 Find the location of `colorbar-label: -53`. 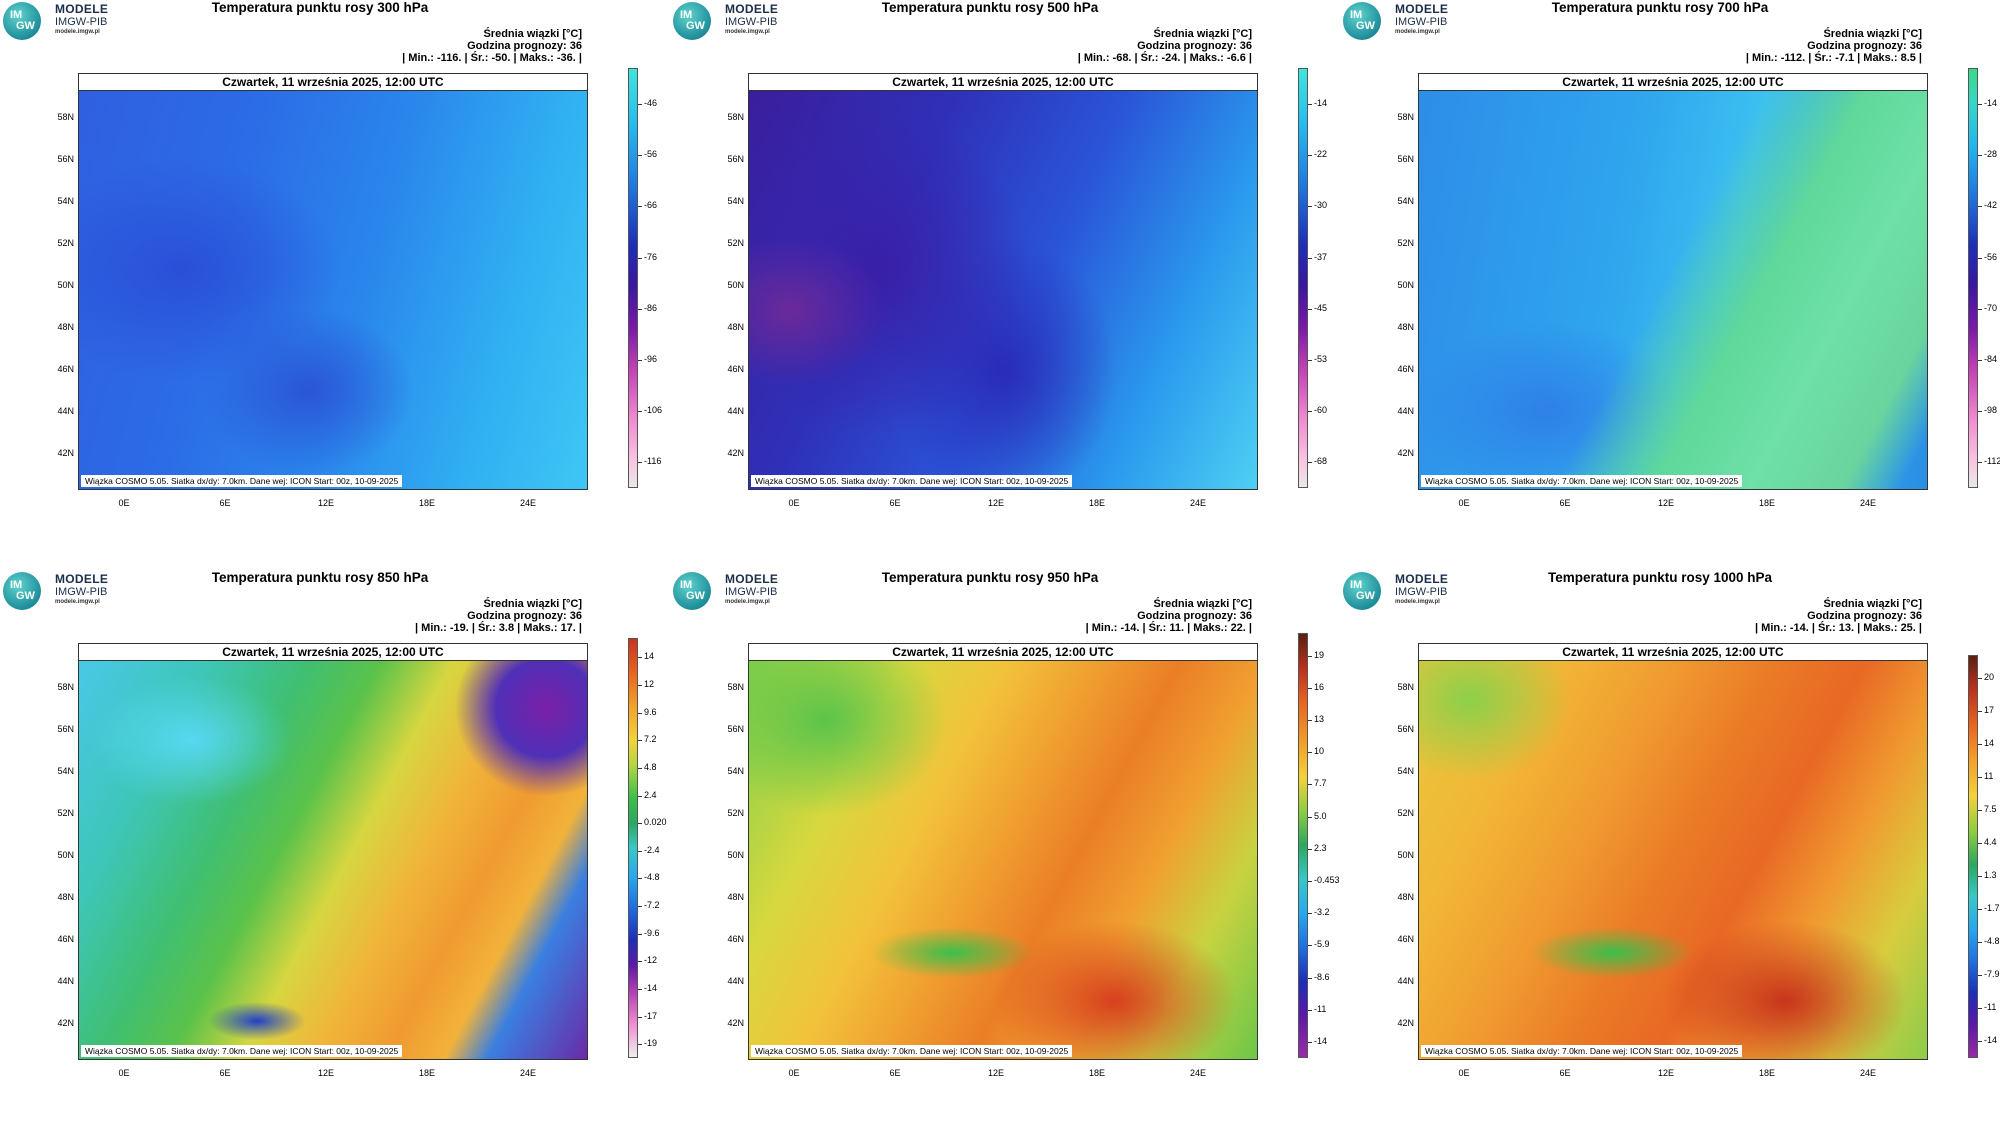

colorbar-label: -53 is located at coordinates (1321, 358).